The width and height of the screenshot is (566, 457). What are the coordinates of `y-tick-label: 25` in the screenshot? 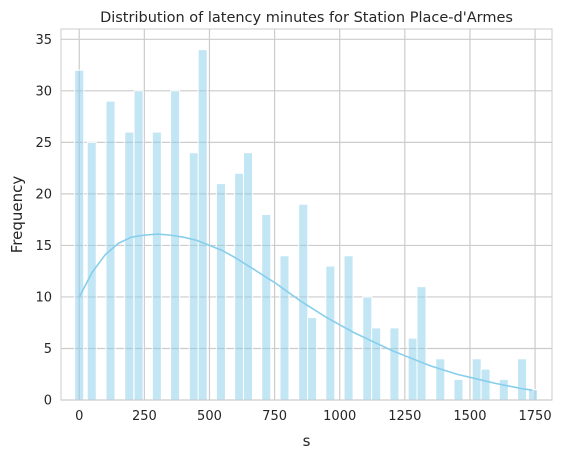 It's located at (43, 143).